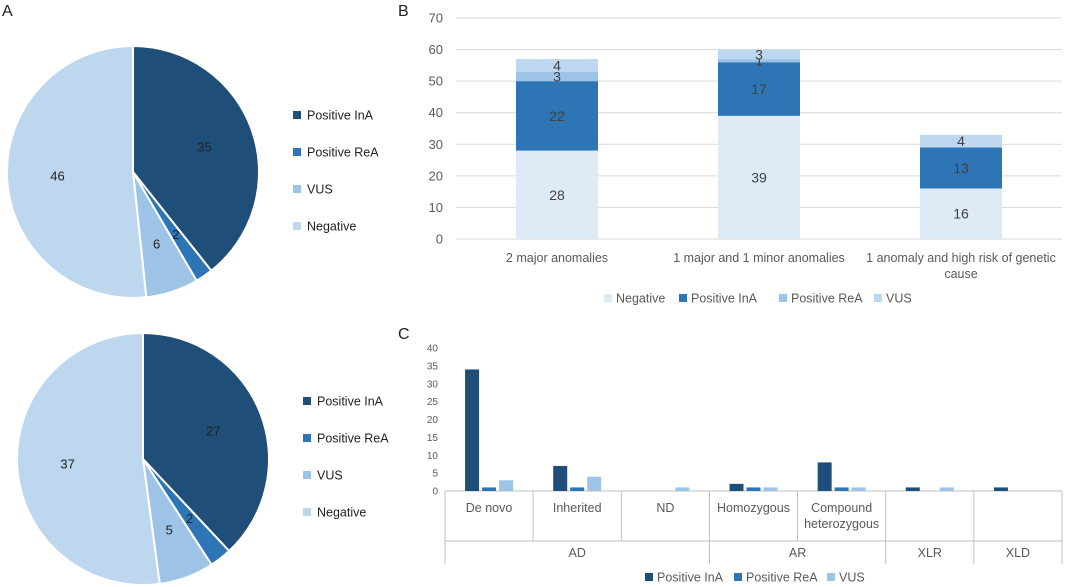 The image size is (1072, 587). Describe the element at coordinates (577, 553) in the screenshot. I see `group-label-ad: AD` at that location.